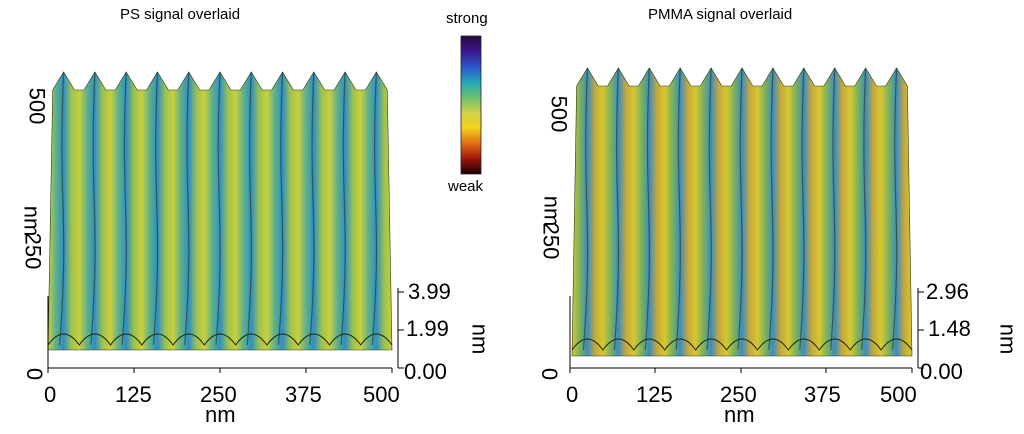 Image resolution: width=1024 pixels, height=434 pixels. Describe the element at coordinates (466, 186) in the screenshot. I see `colorbar-bottom-label: weak` at that location.